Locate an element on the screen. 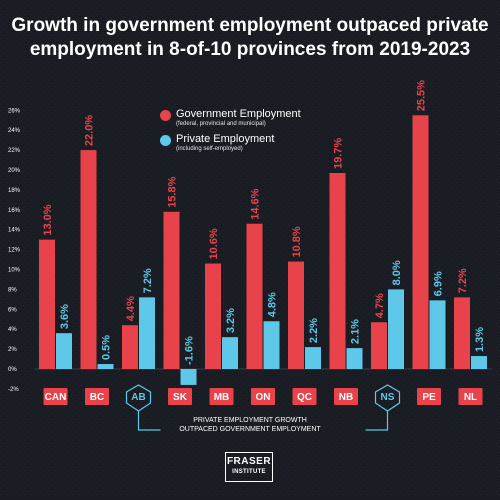 This screenshot has height=500, width=500. data-label-government-pe: 25.5% is located at coordinates (422, 95).